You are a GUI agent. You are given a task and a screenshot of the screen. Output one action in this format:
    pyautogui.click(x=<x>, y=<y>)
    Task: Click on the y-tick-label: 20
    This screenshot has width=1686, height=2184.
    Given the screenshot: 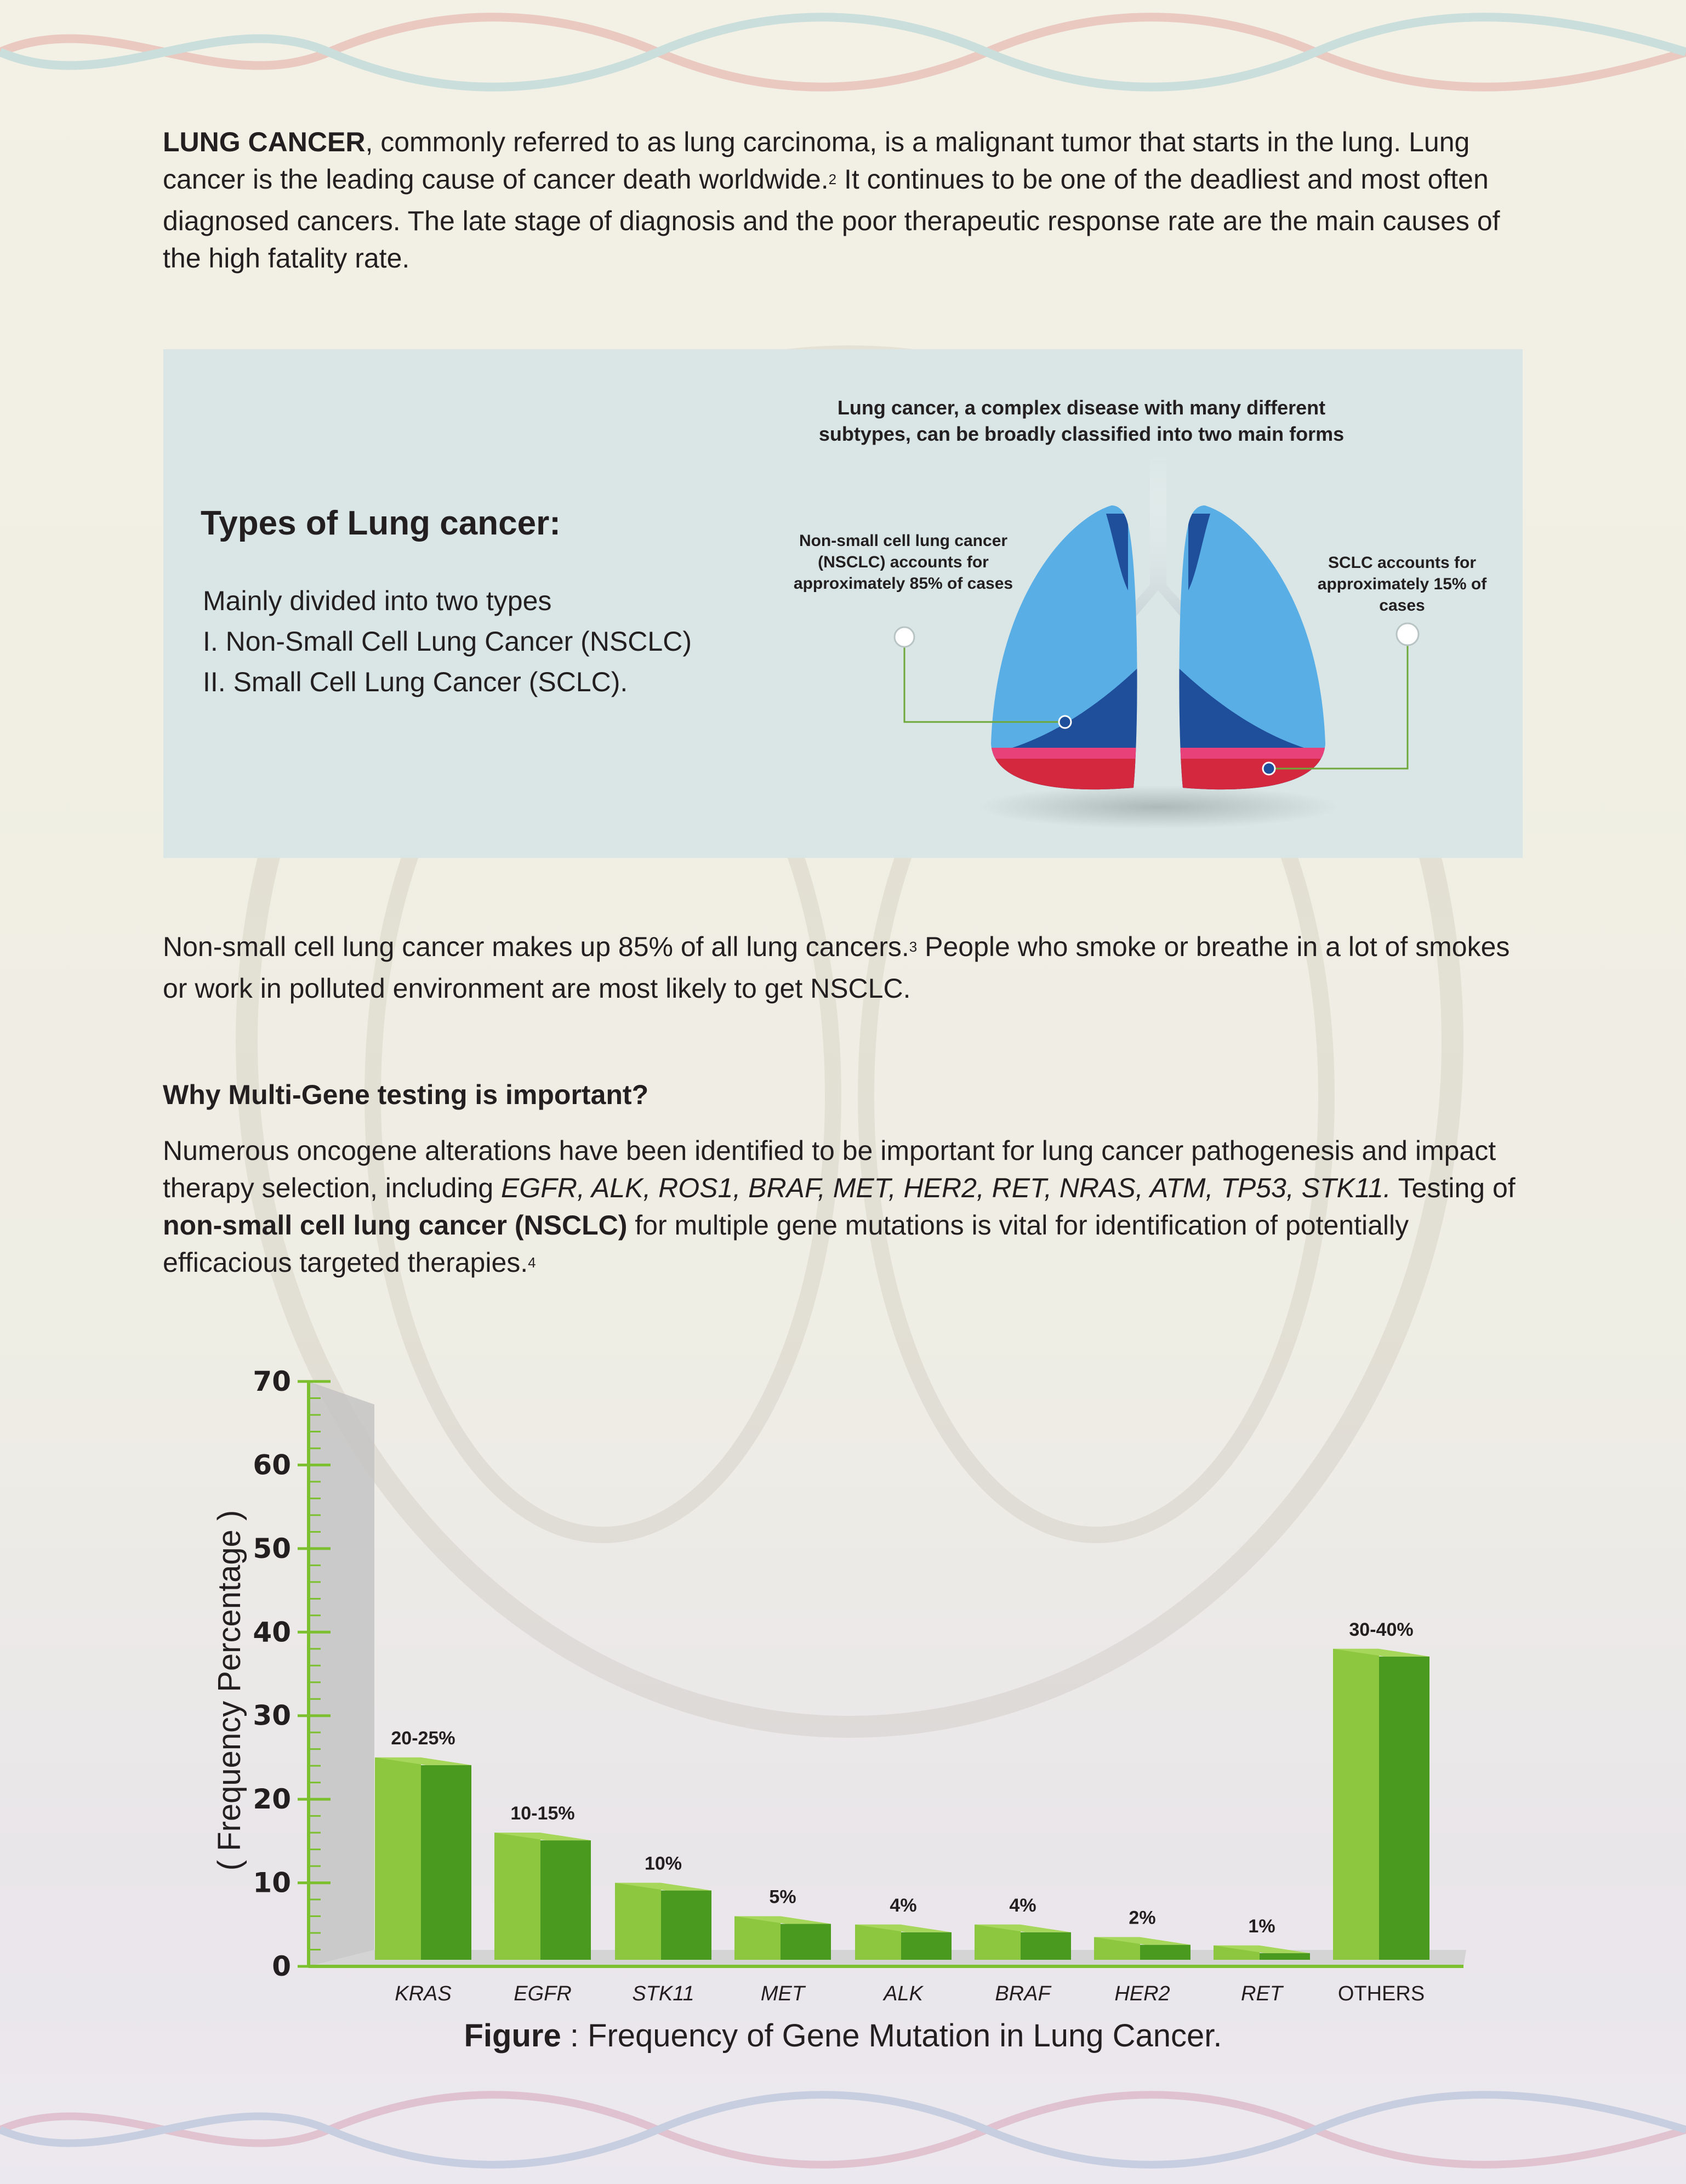 What is the action you would take?
    pyautogui.click(x=272, y=1799)
    